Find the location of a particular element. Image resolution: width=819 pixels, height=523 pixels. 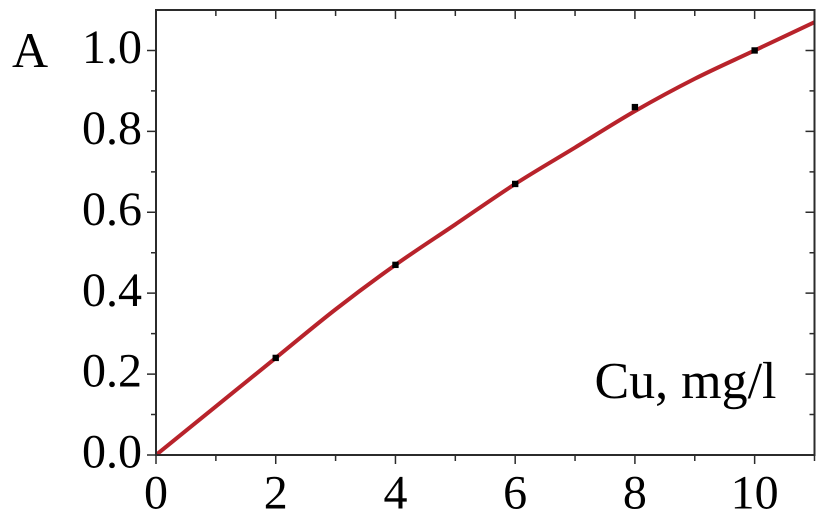

x-tick-label: 0 is located at coordinates (156, 493).